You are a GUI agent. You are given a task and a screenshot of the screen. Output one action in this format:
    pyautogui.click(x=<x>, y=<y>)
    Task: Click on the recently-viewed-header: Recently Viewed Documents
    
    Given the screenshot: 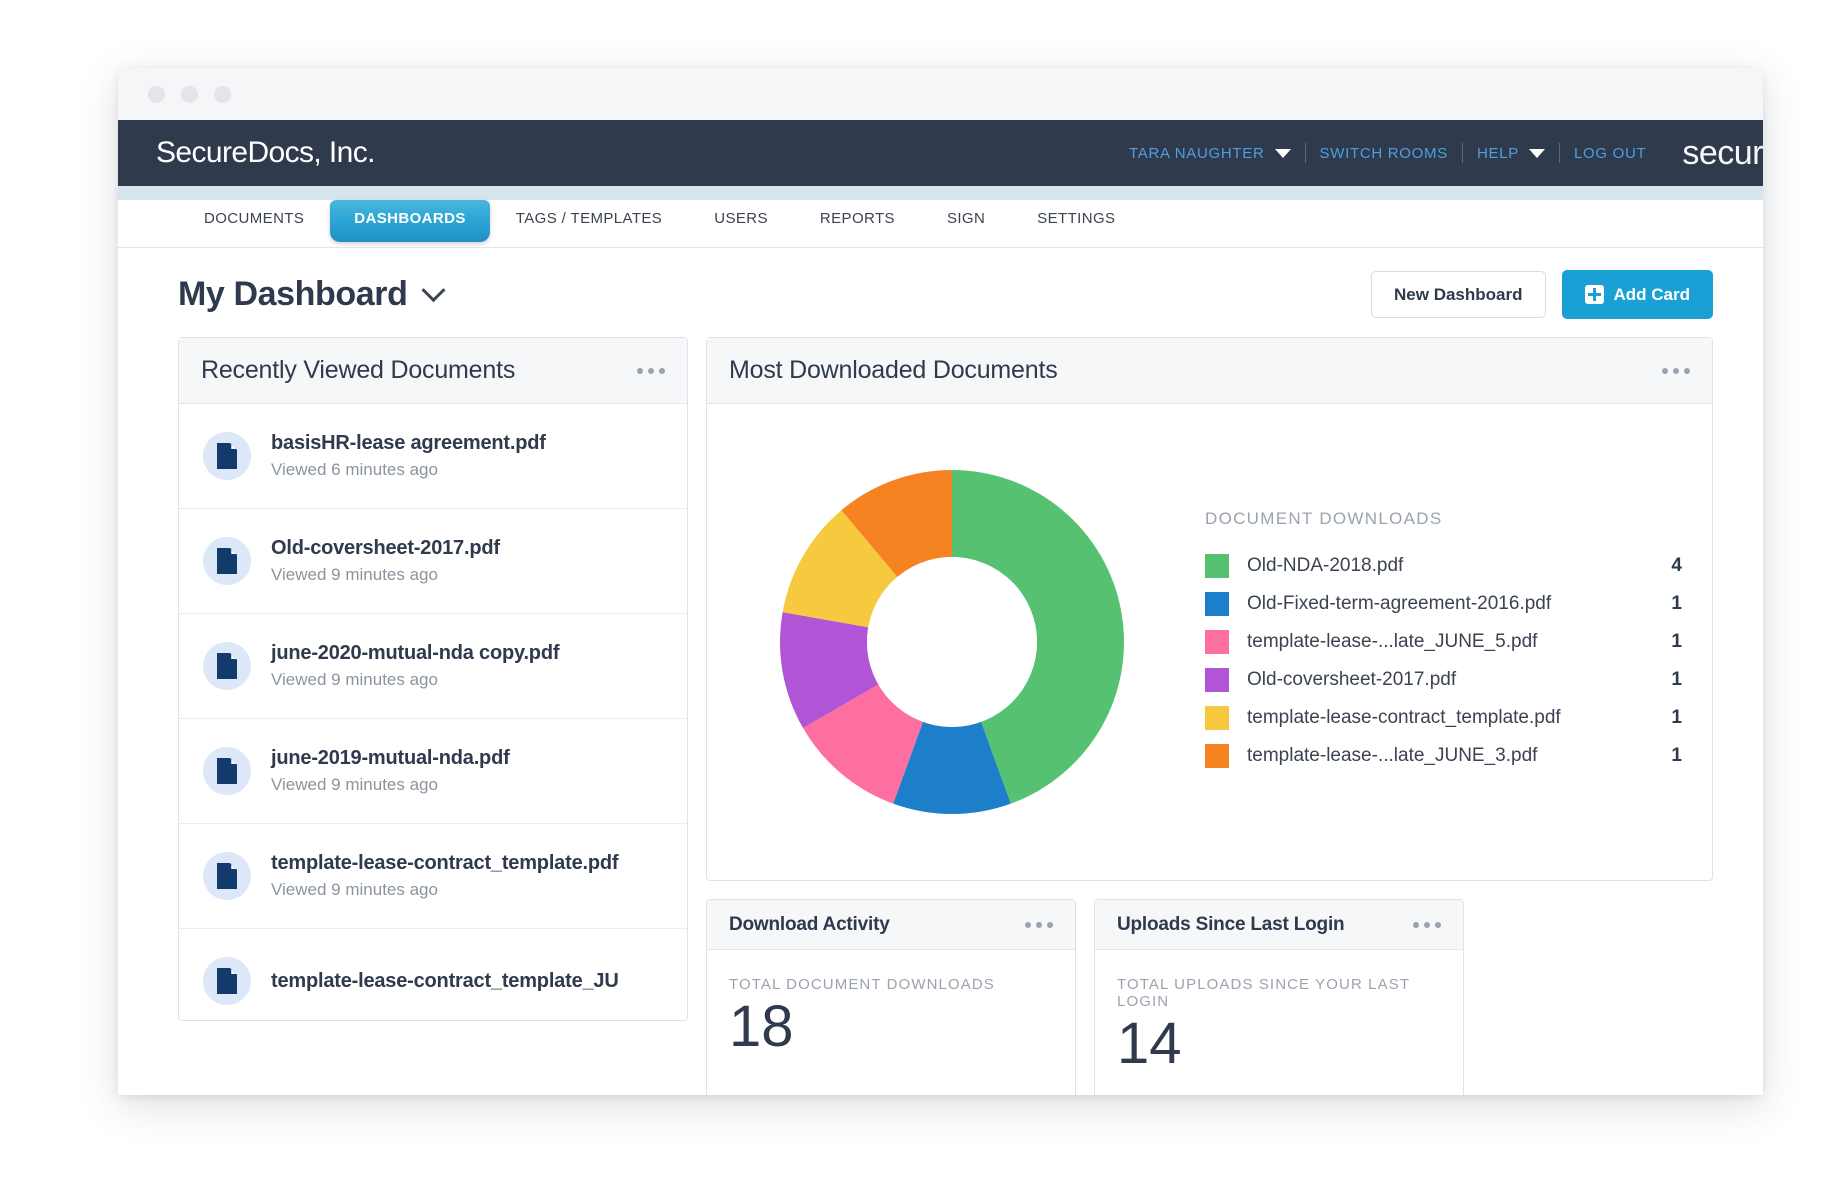 What is the action you would take?
    pyautogui.click(x=433, y=371)
    